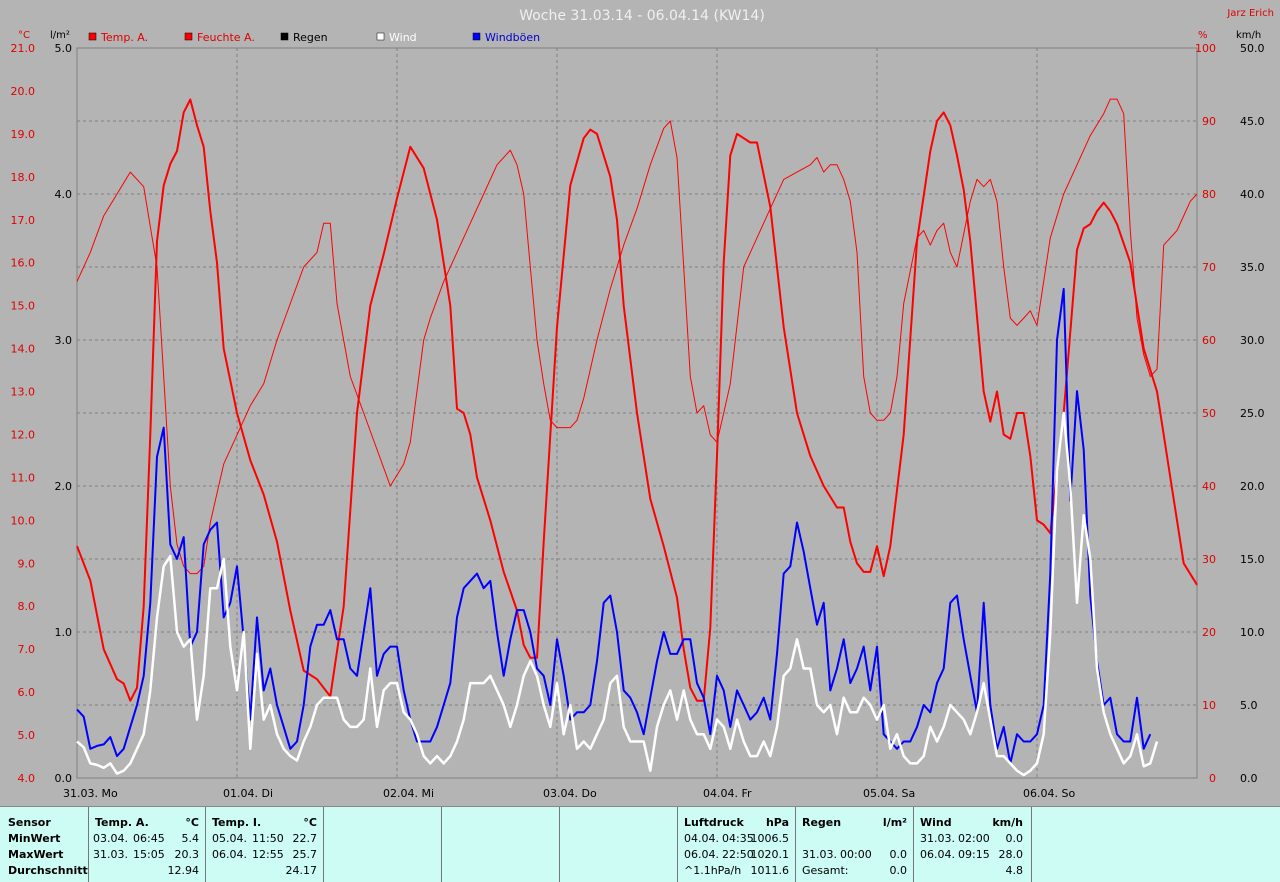  I want to click on wind-tick-label: 50.0, so click(1252, 48).